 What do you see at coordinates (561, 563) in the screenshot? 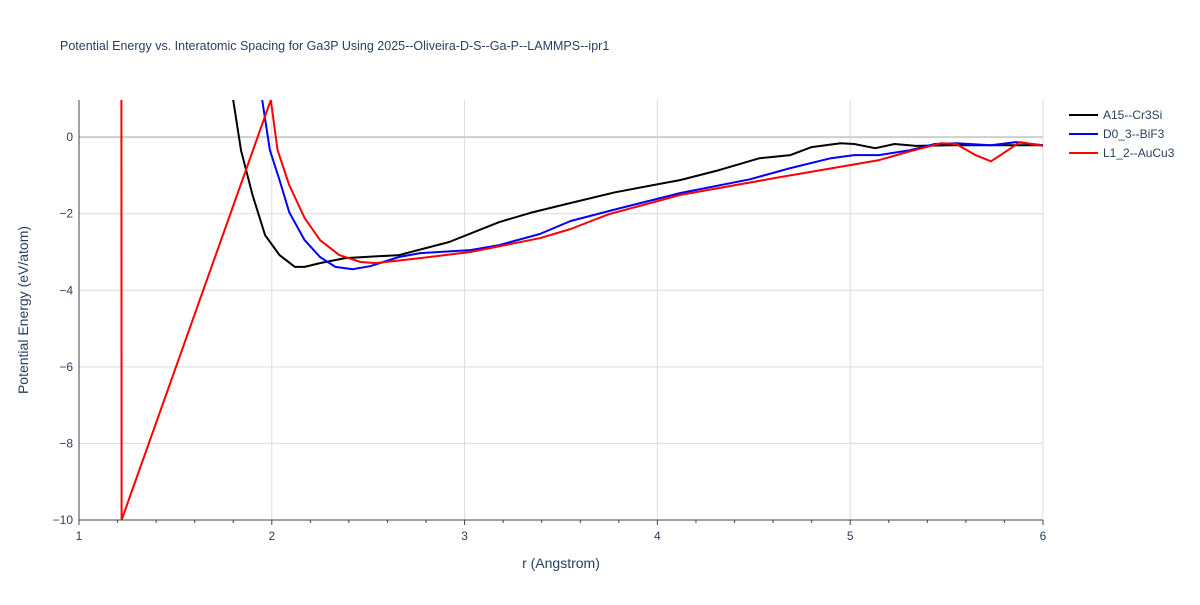
I see `x-axis-label: r (Angstrom)` at bounding box center [561, 563].